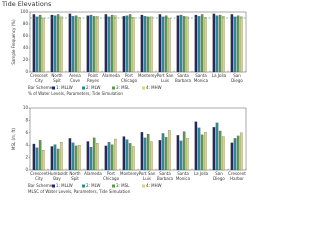 This screenshot has height=240, width=320. What do you see at coordinates (93, 78) in the screenshot?
I see `x-tick-label: Point Reyes` at bounding box center [93, 78].